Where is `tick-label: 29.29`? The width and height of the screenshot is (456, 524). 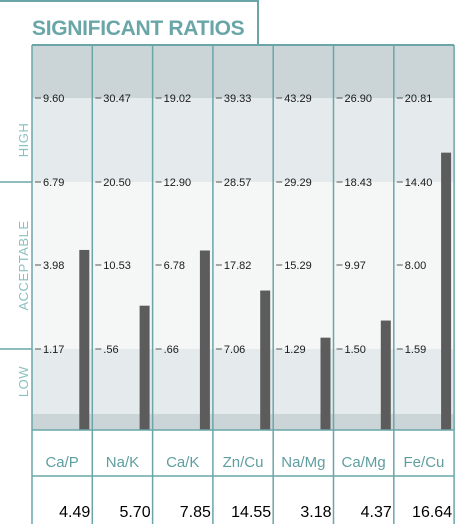
tick-label: 29.29 is located at coordinates (298, 183).